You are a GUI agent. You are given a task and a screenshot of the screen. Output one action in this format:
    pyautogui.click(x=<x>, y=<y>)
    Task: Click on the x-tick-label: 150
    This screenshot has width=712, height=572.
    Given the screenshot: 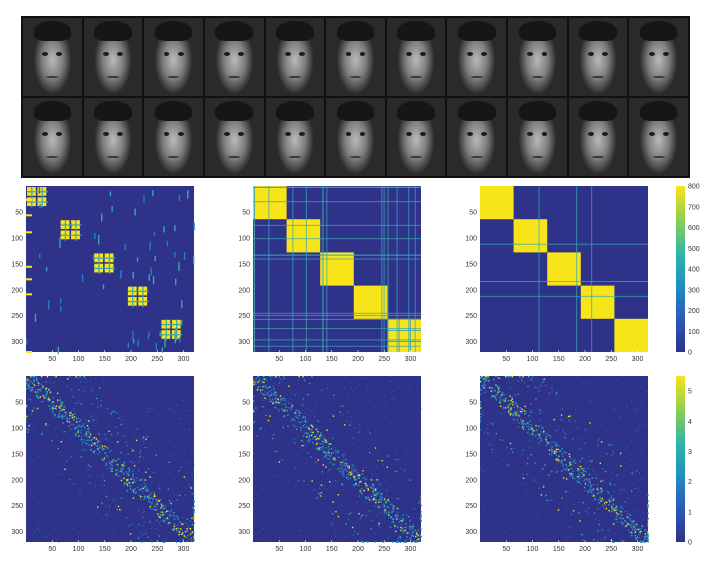 What is the action you would take?
    pyautogui.click(x=559, y=359)
    